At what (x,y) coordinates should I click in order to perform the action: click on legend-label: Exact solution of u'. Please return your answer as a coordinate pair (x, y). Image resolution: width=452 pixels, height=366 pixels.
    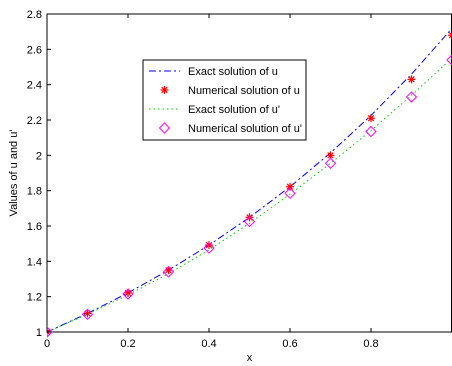
    Looking at the image, I should click on (234, 110).